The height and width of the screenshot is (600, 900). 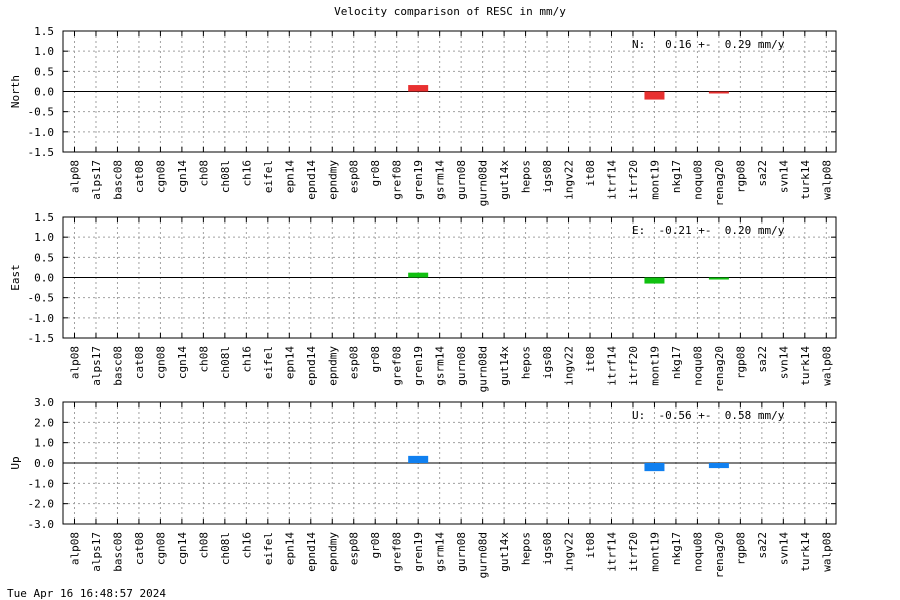 I want to click on y-tick-label: -2.0, so click(x=41, y=504).